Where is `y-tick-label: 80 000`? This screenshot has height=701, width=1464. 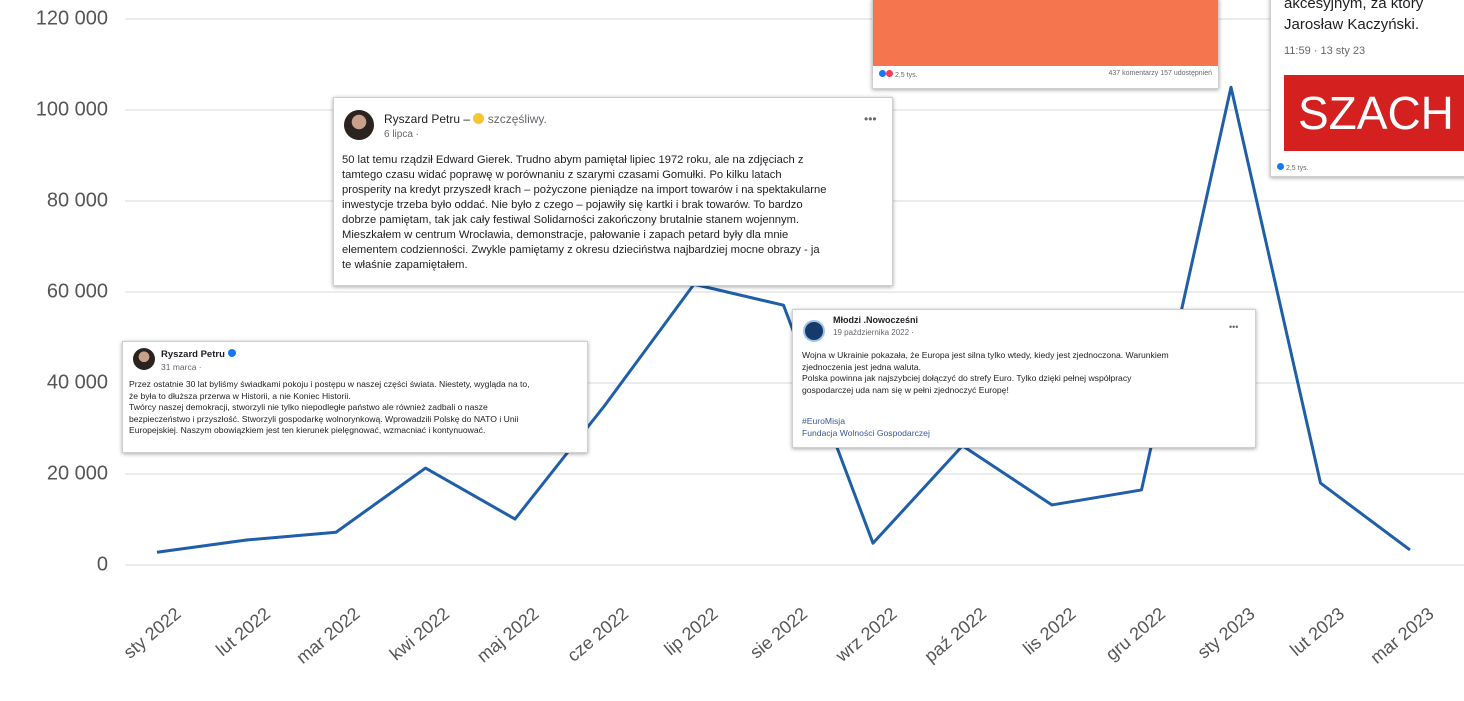 y-tick-label: 80 000 is located at coordinates (77, 200).